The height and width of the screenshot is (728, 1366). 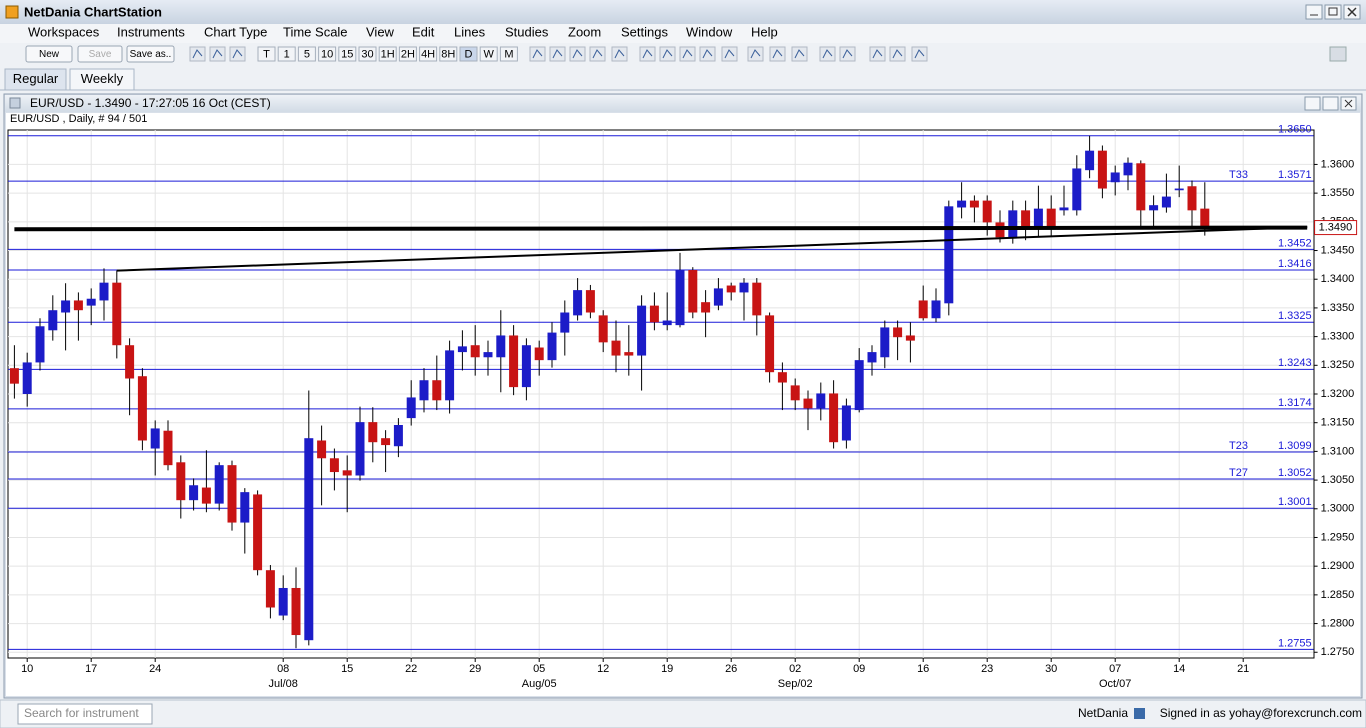 What do you see at coordinates (64, 31) in the screenshot?
I see `menu-item: Workspaces` at bounding box center [64, 31].